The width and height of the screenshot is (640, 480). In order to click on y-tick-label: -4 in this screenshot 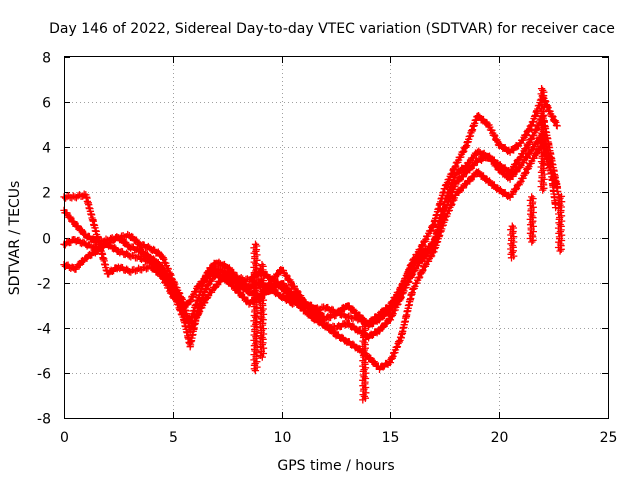, I will do `click(44, 330)`.